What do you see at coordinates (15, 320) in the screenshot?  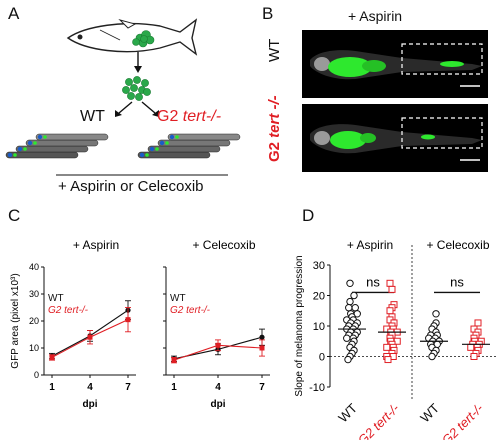 I see `y-axis-label: GFP area (pixel x10³)` at bounding box center [15, 320].